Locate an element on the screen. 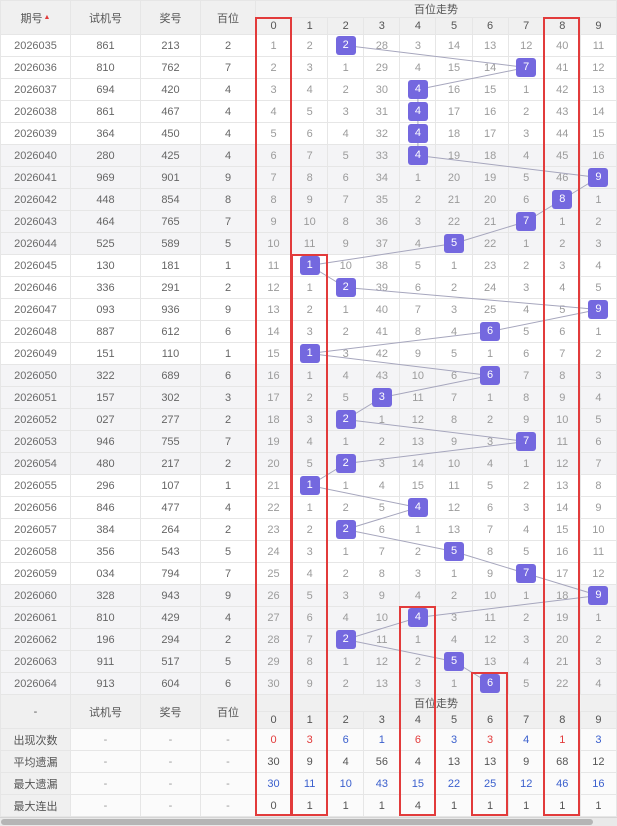 The image size is (617, 826). trend-cell: 13 is located at coordinates (273, 309).